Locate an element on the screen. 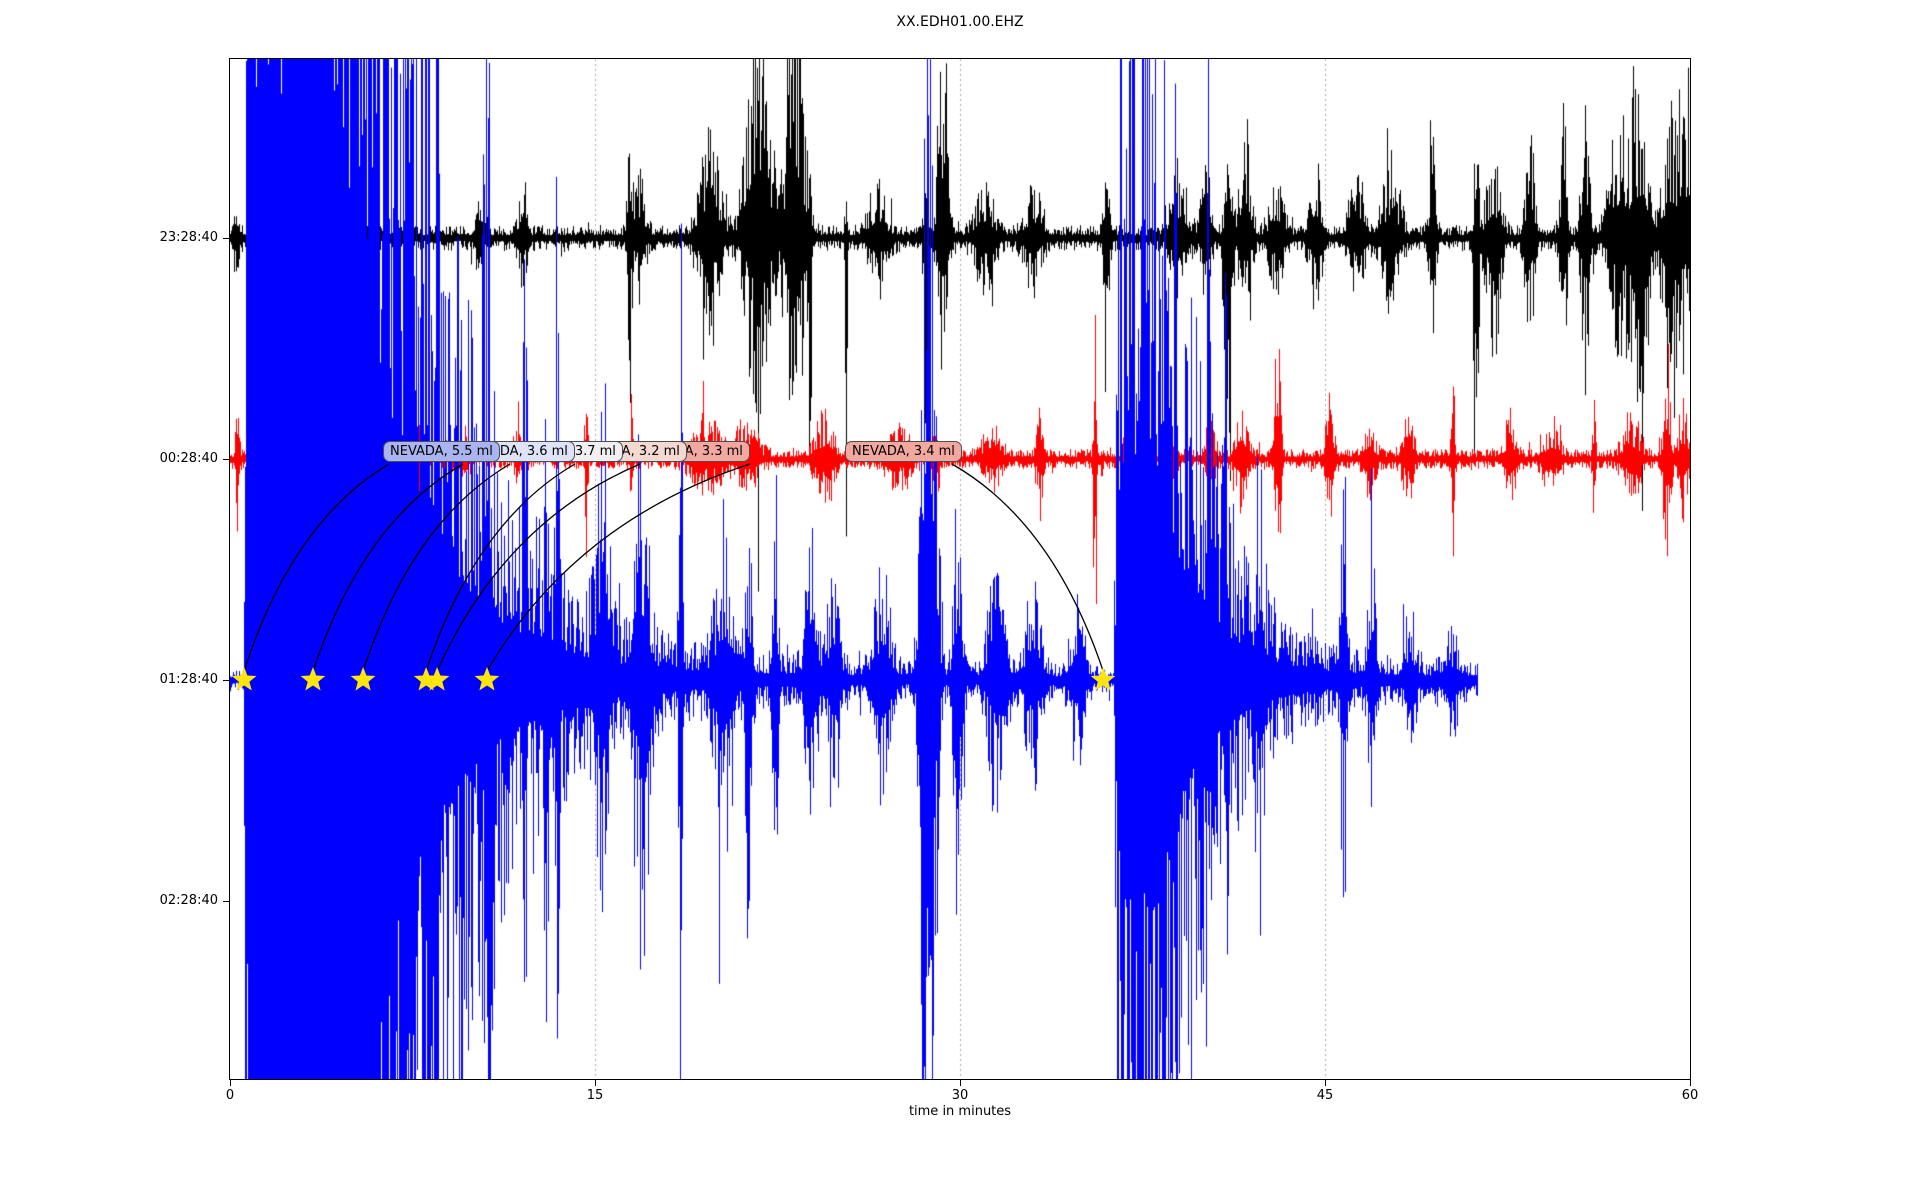  x-tick-label: 60 is located at coordinates (1690, 1095).